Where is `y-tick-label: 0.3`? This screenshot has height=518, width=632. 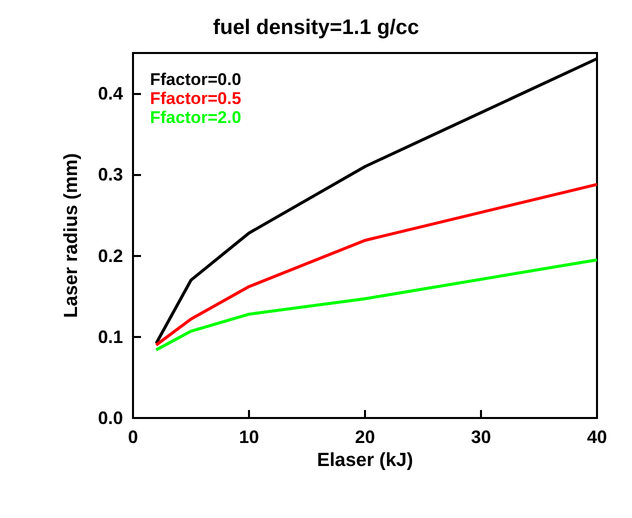
y-tick-label: 0.3 is located at coordinates (110, 174).